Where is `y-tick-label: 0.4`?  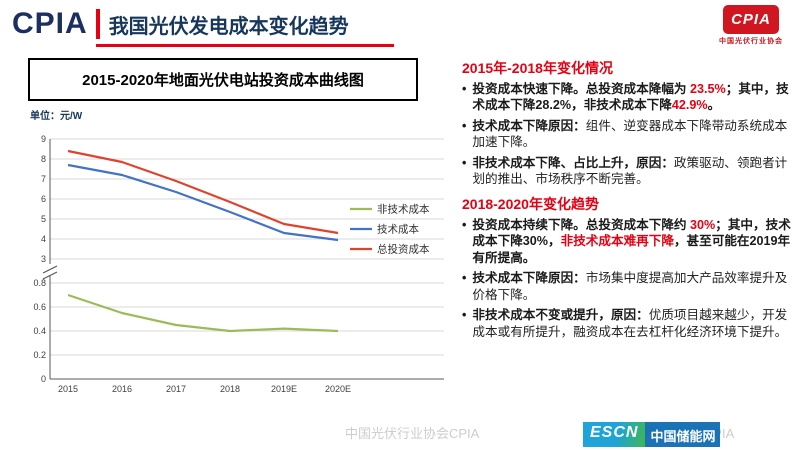 y-tick-label: 0.4 is located at coordinates (39, 331).